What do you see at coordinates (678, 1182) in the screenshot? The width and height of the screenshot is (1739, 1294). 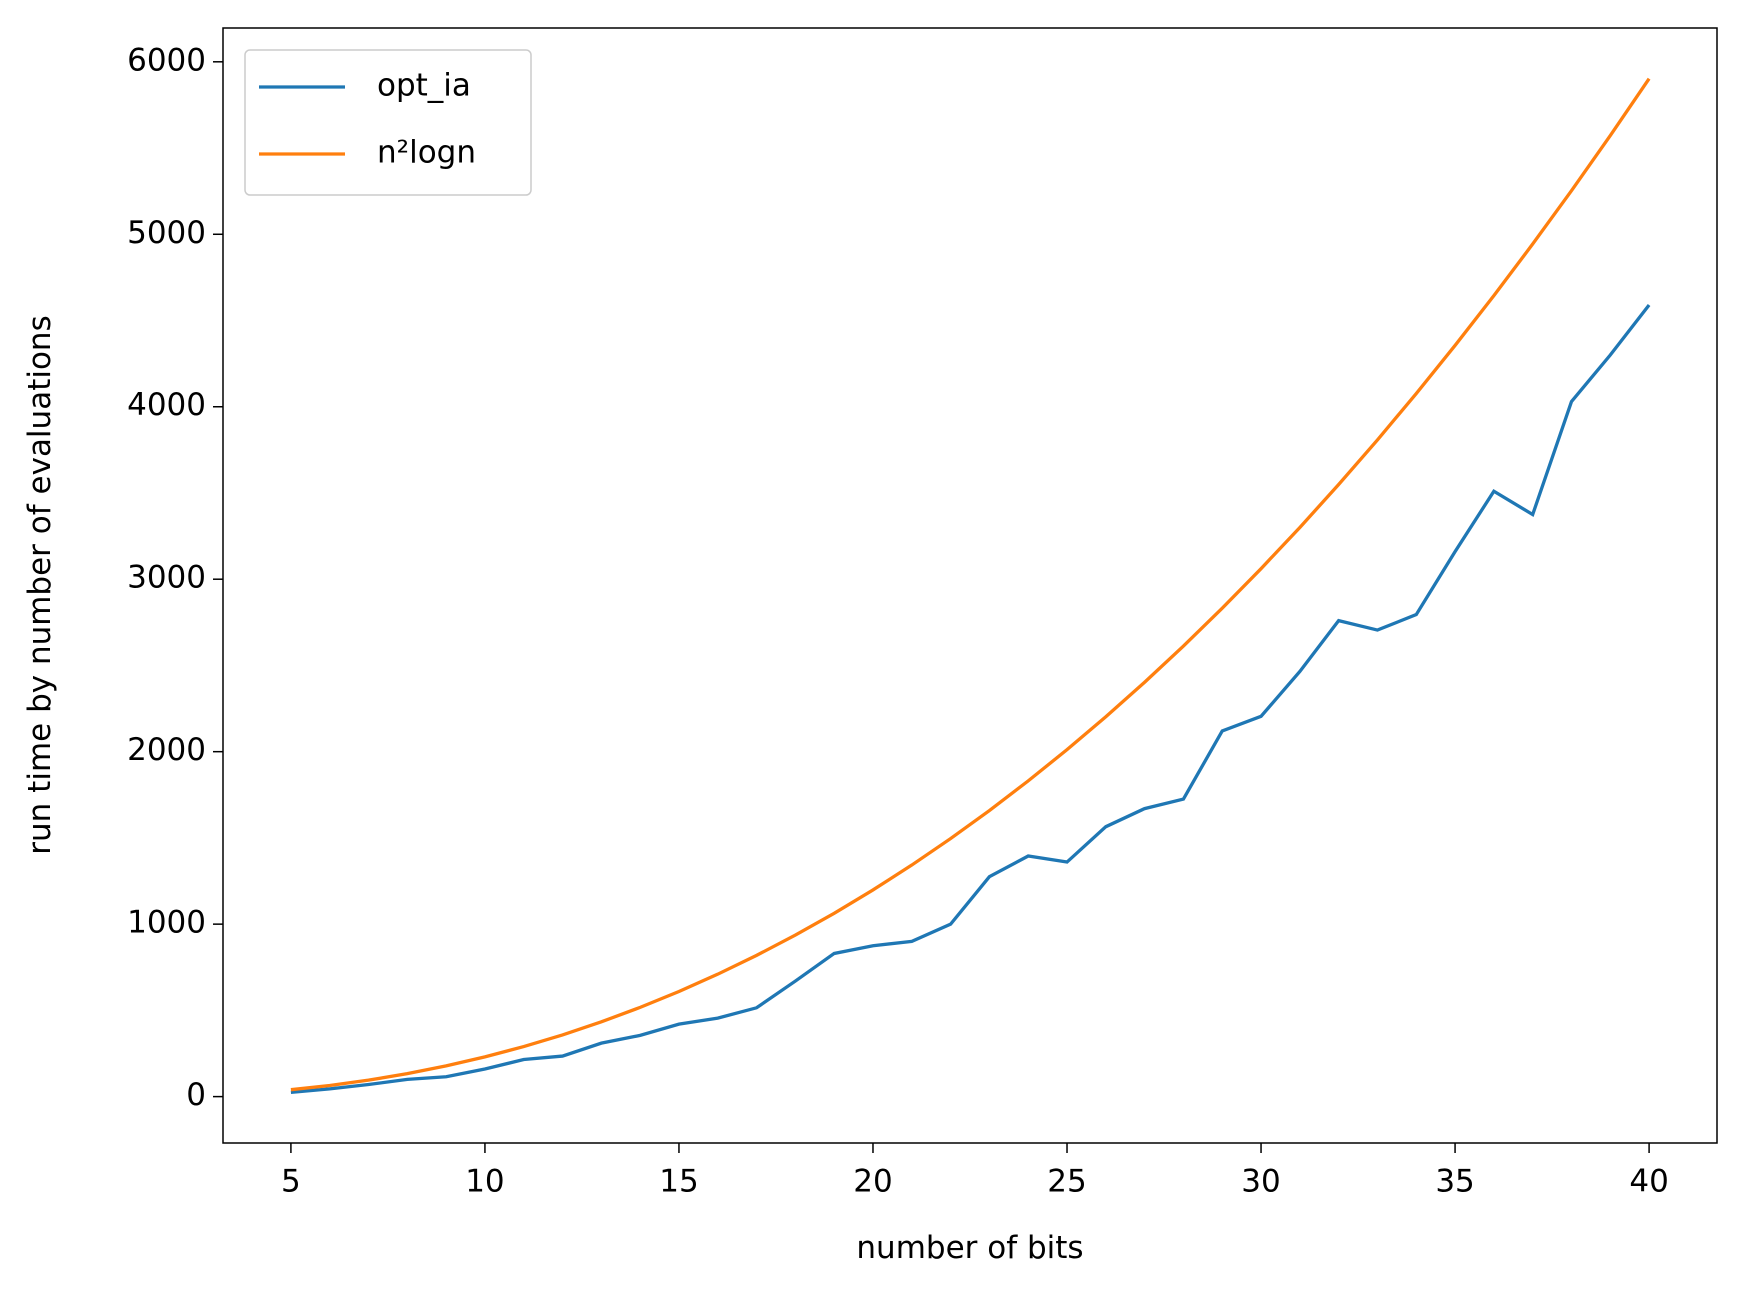 I see `x-tick-label: 15` at bounding box center [678, 1182].